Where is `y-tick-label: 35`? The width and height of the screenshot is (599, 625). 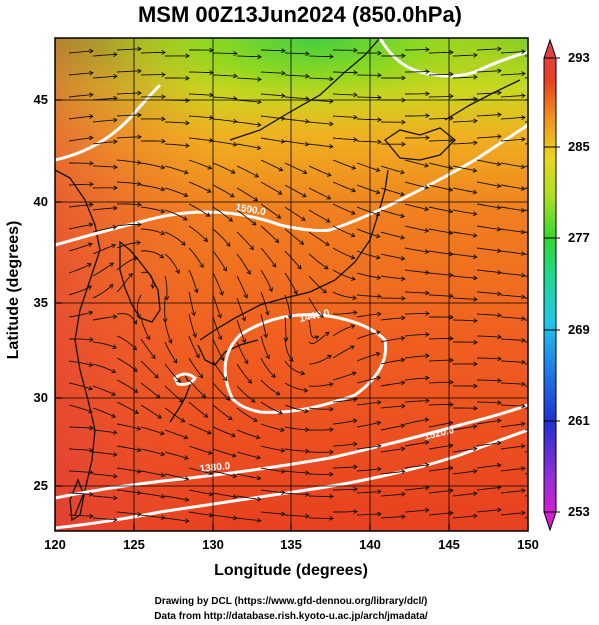 y-tick-label: 35 is located at coordinates (41, 302).